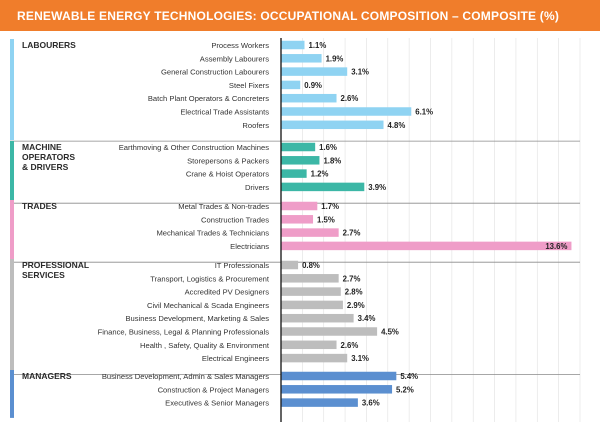 The height and width of the screenshot is (437, 600). Describe the element at coordinates (311, 265) in the screenshot. I see `data-label: 0.8%` at that location.